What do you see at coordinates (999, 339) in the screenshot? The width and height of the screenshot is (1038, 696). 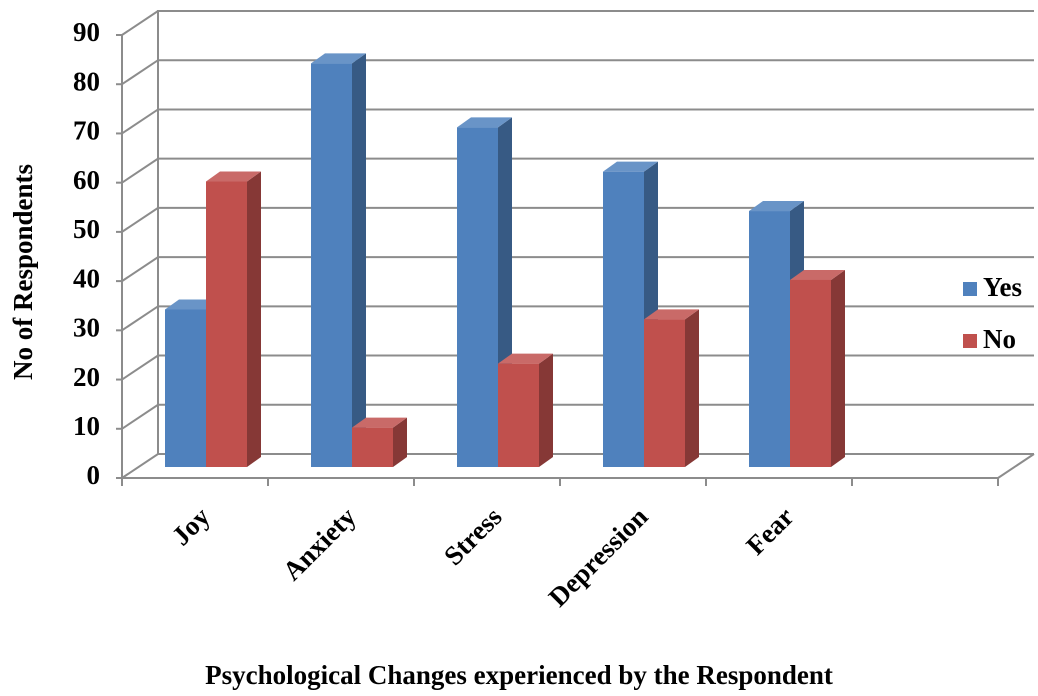 I see `legend-label: No` at bounding box center [999, 339].